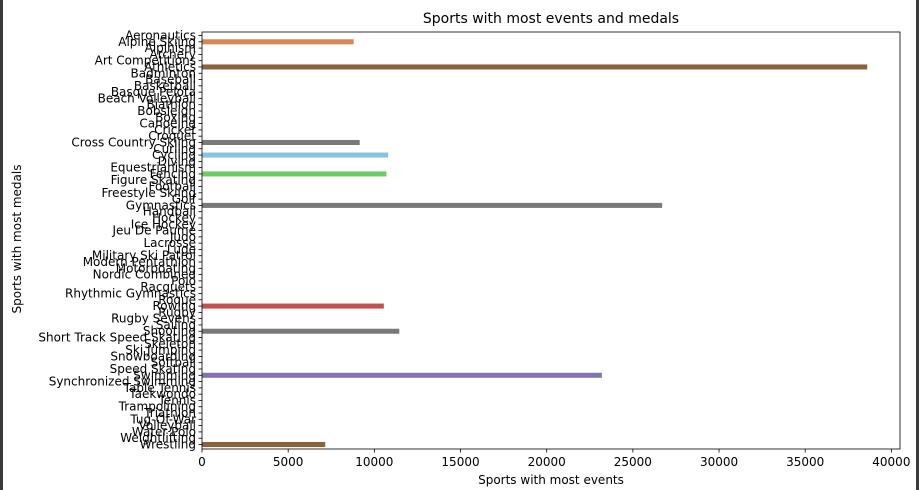  Describe the element at coordinates (170, 80) in the screenshot. I see `y-tick-label: Baseball` at that location.